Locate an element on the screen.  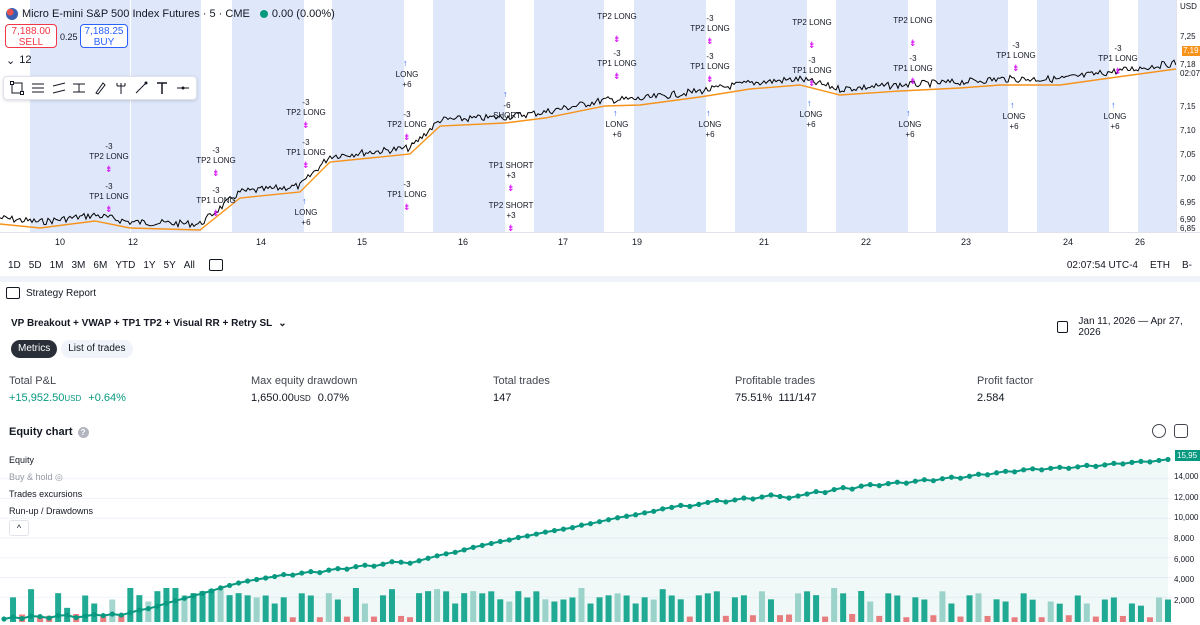
metric-label: Profit factor is located at coordinates (1005, 381).